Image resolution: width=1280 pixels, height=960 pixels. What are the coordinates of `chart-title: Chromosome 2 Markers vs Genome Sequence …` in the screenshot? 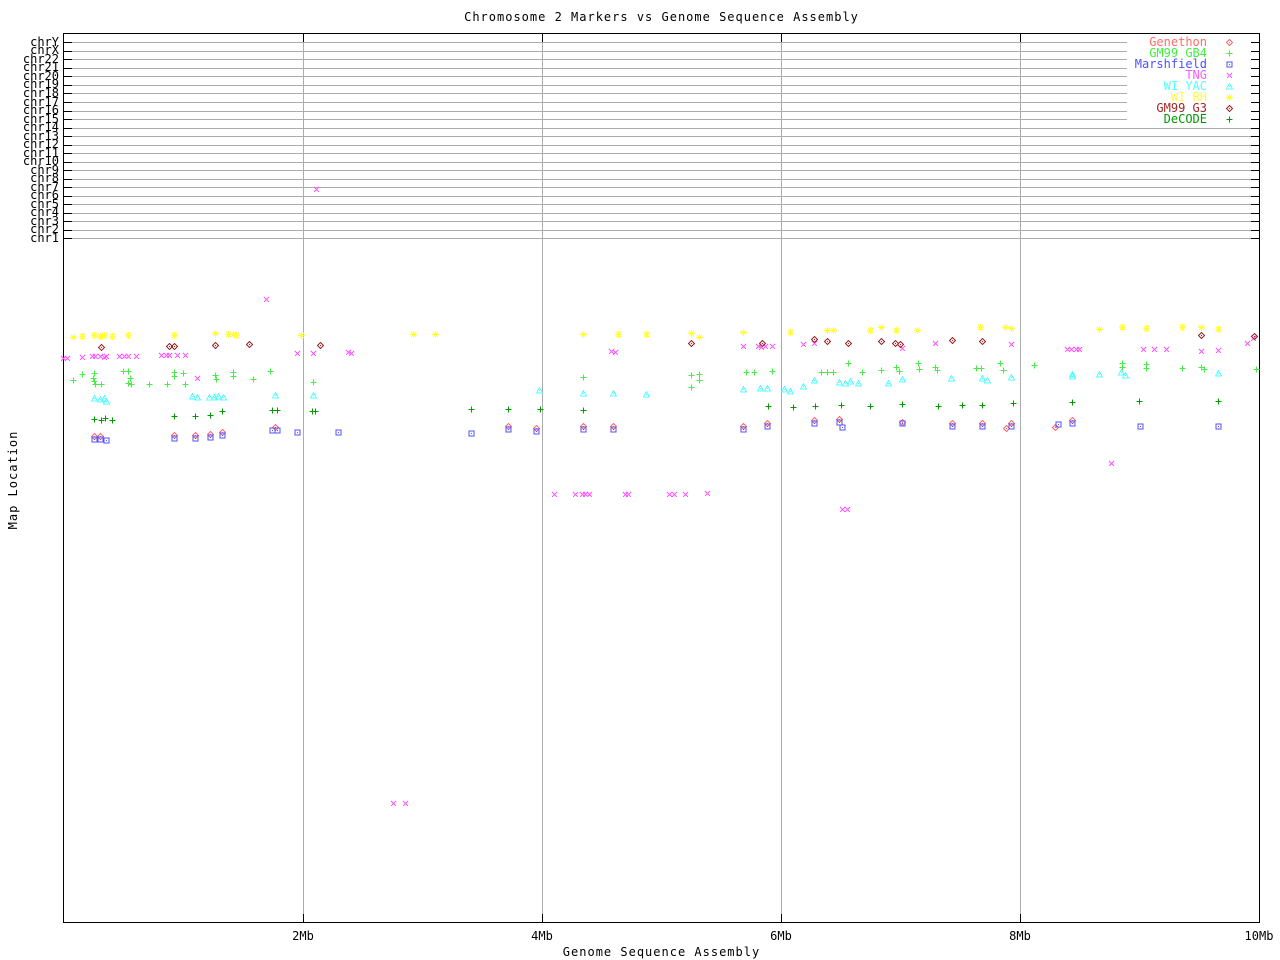 It's located at (661, 17).